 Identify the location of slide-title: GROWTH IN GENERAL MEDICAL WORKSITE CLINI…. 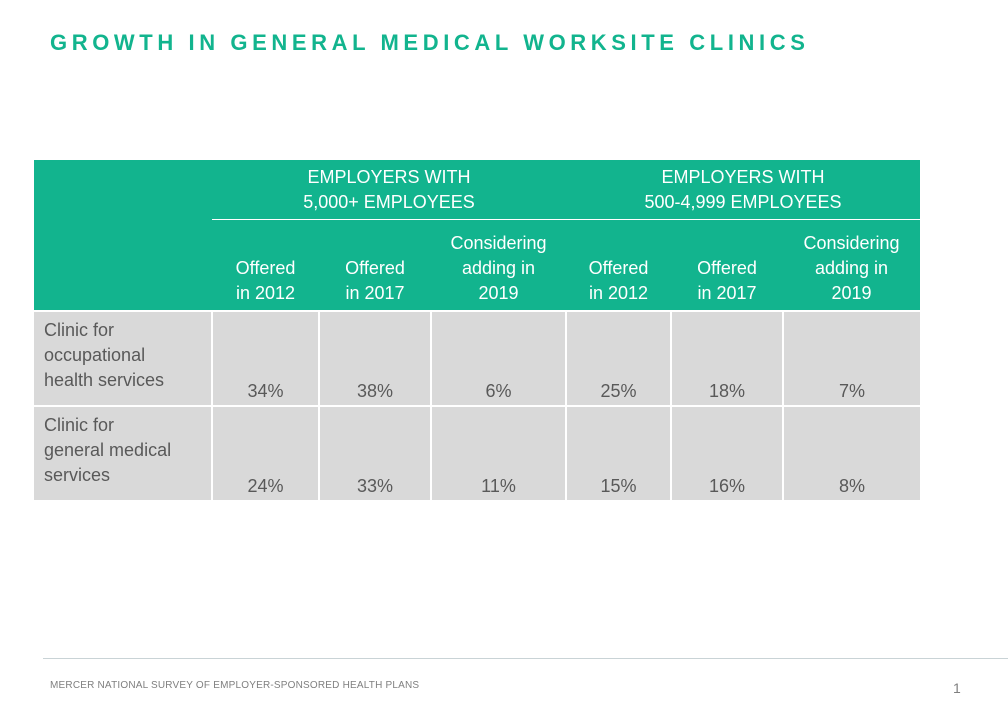
(430, 42).